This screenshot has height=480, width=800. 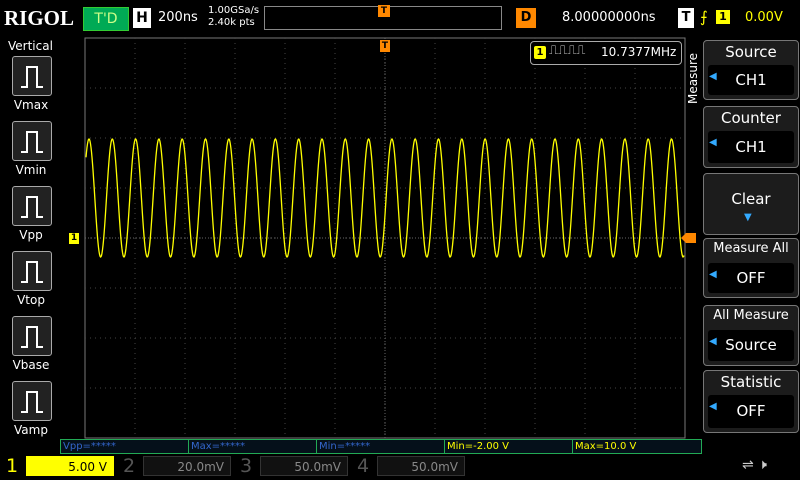 I want to click on channel-number: 3, so click(x=246, y=466).